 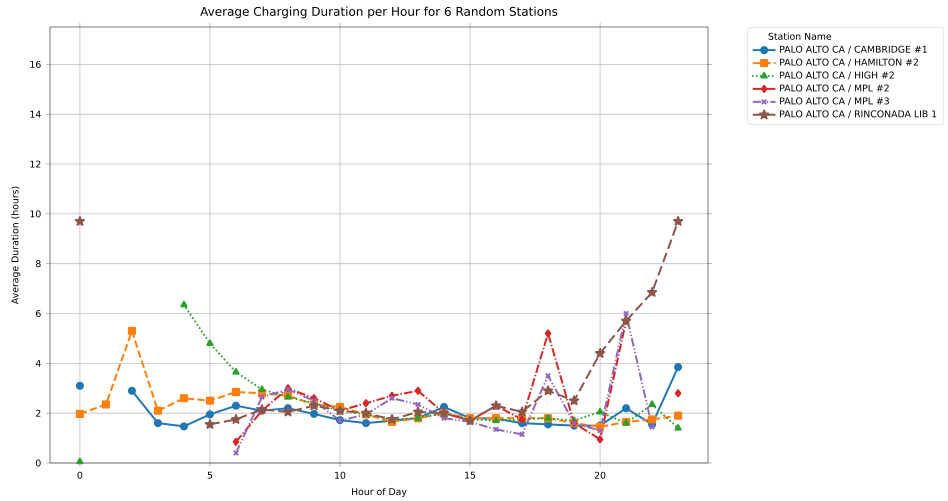 What do you see at coordinates (837, 75) in the screenshot?
I see `legend-label: PALO ALTO CA / HIGH #2` at bounding box center [837, 75].